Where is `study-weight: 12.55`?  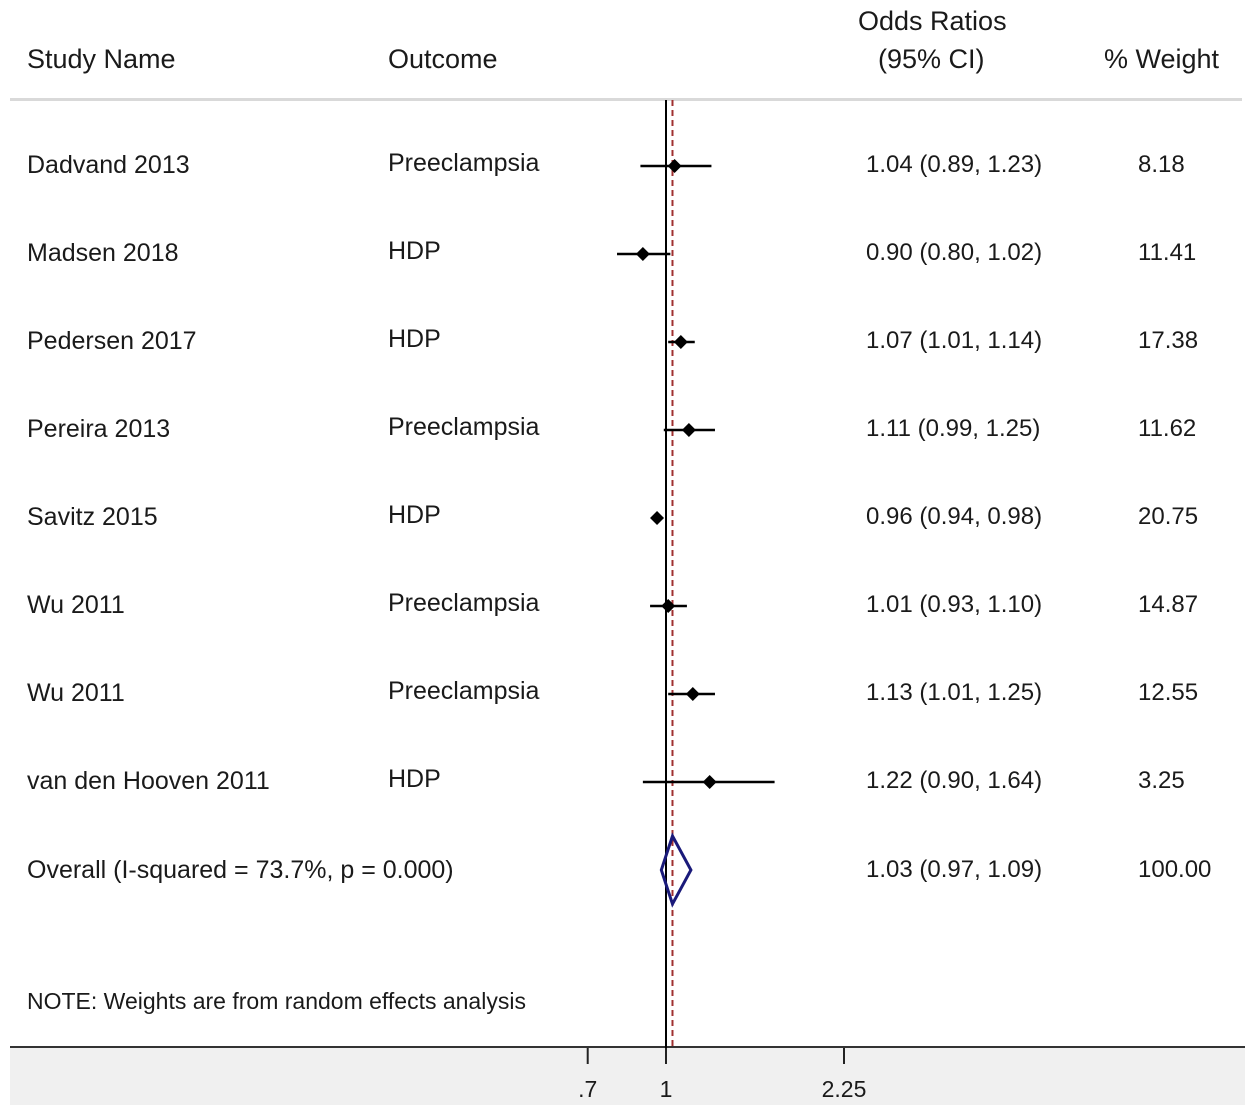 study-weight: 12.55 is located at coordinates (1168, 692).